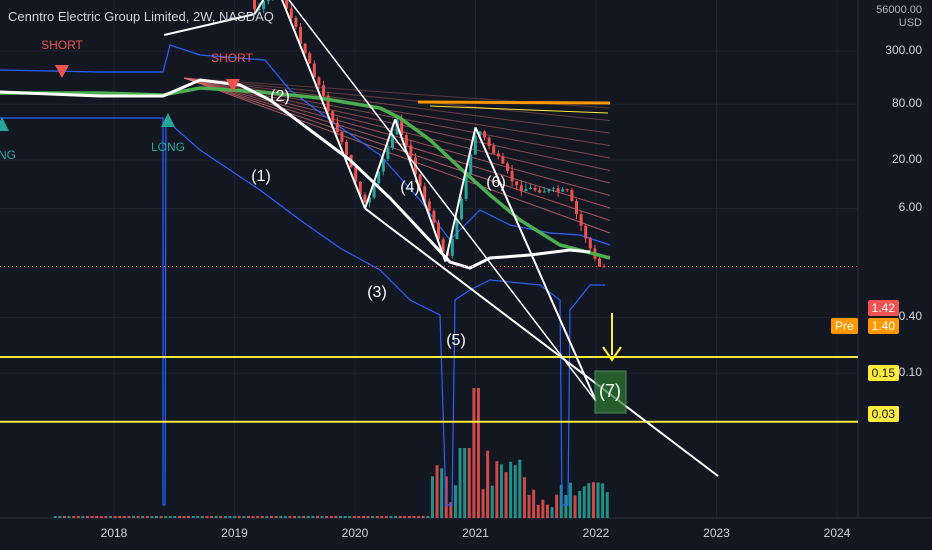  I want to click on time-tick-label: 2020, so click(355, 533).